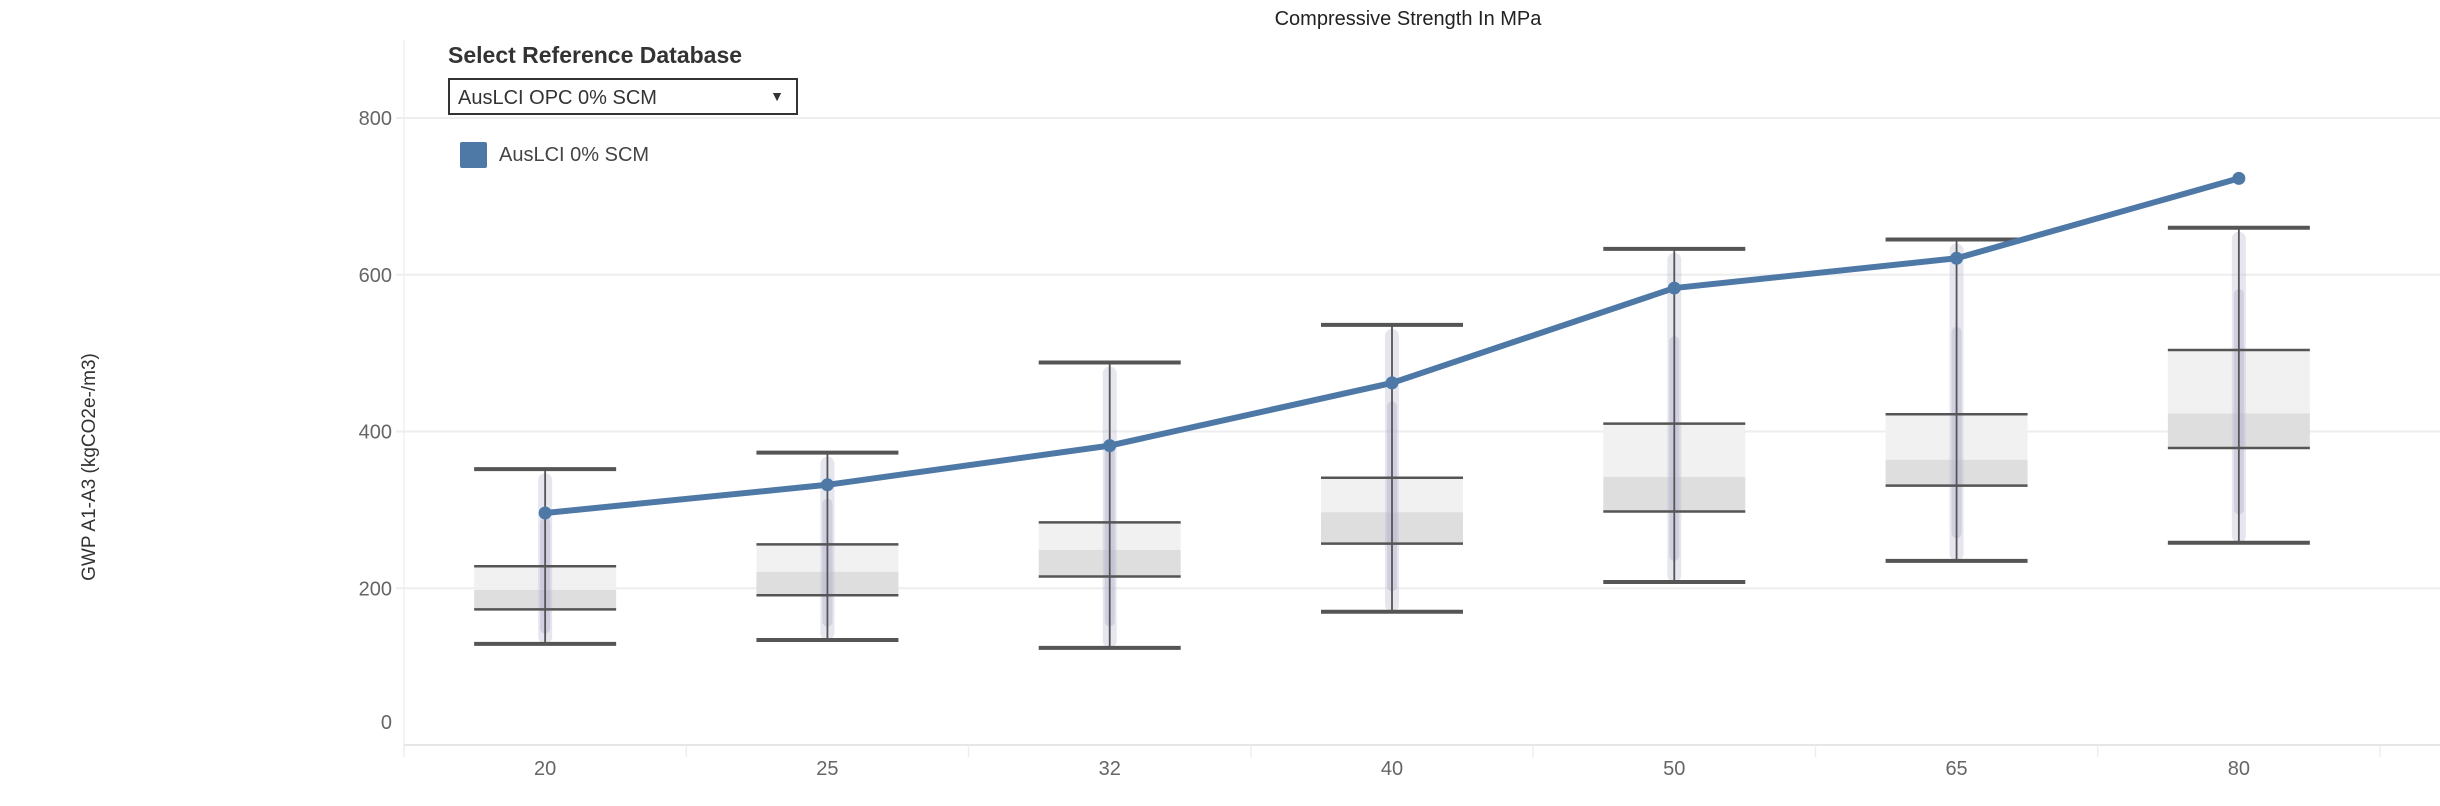 This screenshot has height=806, width=2440. What do you see at coordinates (1110, 769) in the screenshot?
I see `x-tick-label: 32` at bounding box center [1110, 769].